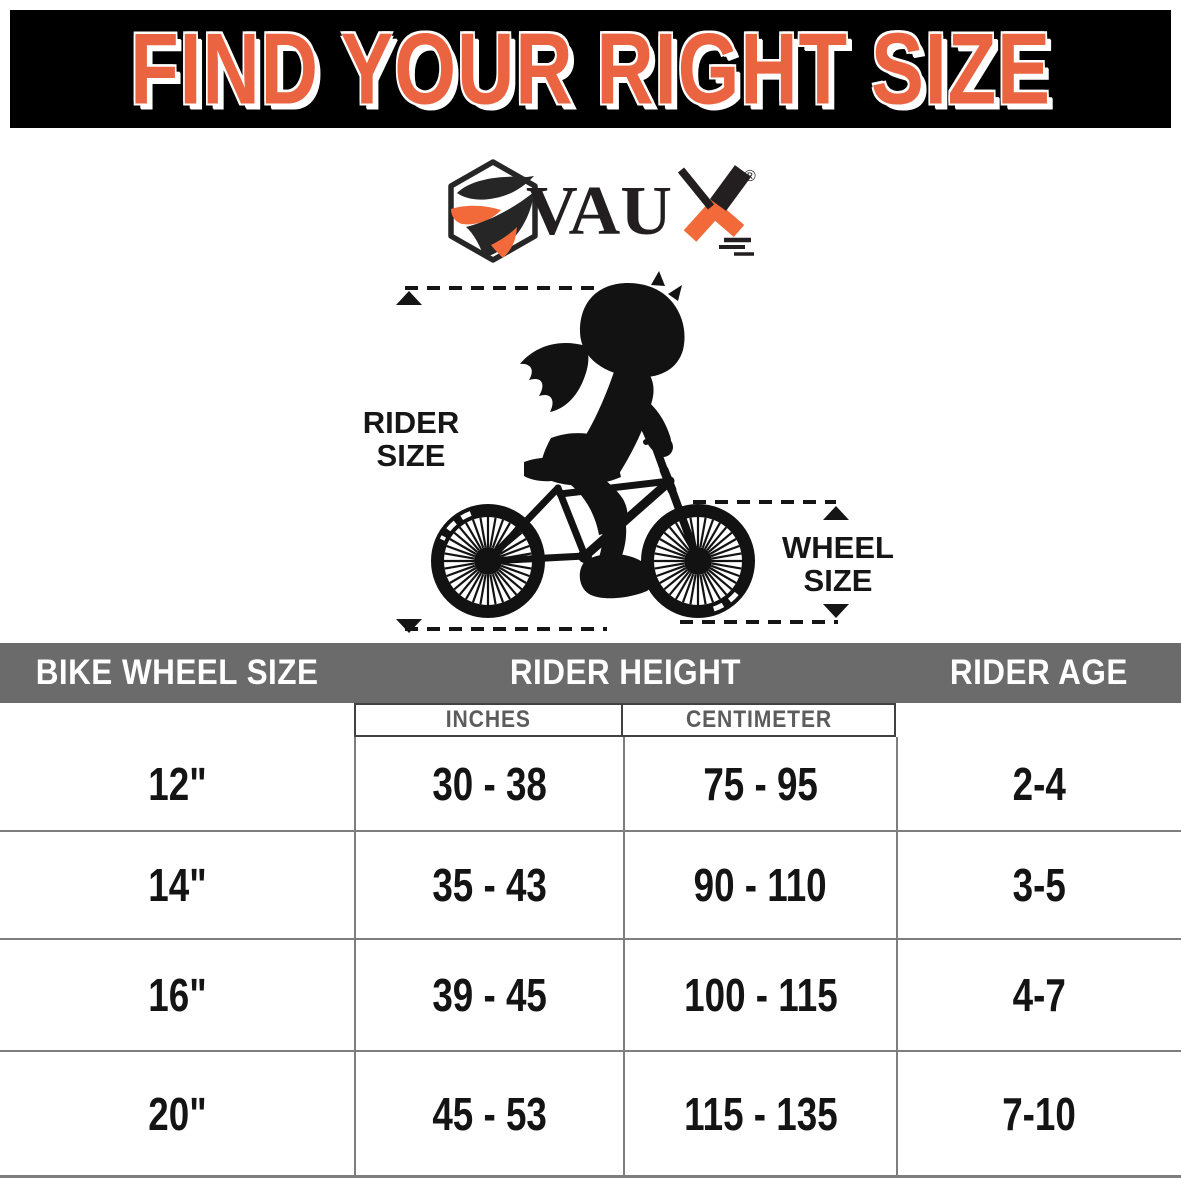  I want to click on rider-size-label: RIDER SIZE, so click(411, 439).